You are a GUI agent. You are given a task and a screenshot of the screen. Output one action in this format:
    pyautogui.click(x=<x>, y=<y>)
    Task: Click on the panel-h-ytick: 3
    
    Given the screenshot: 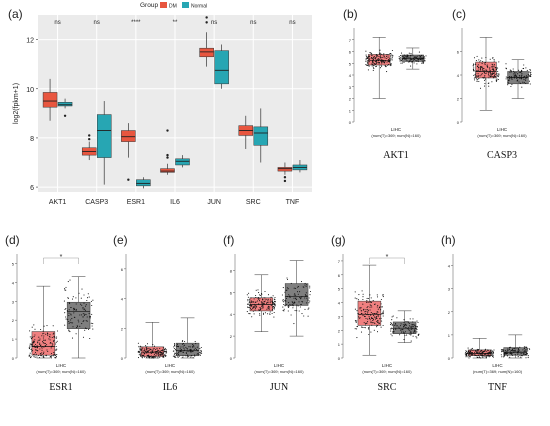 What is the action you would take?
    pyautogui.click(x=449, y=289)
    